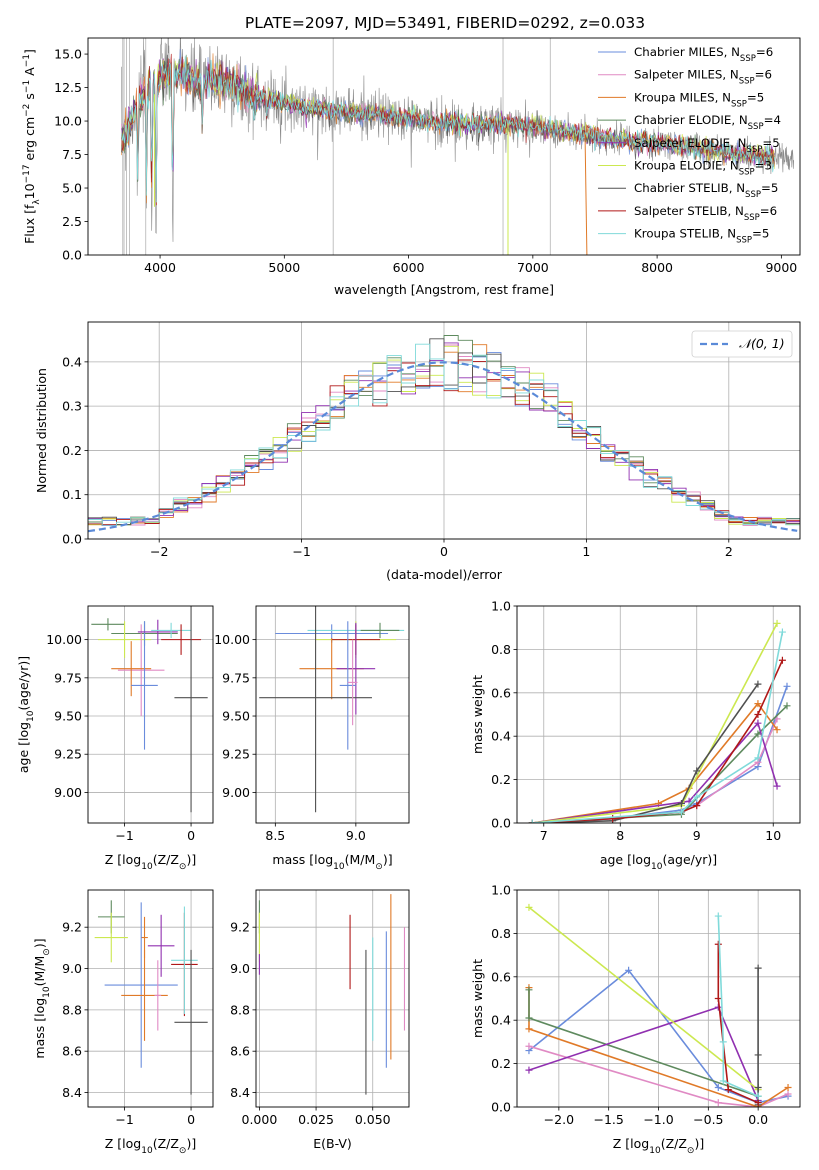 This screenshot has width=819, height=1170. I want to click on residuals-ytick-label: 0.0, so click(72, 539).